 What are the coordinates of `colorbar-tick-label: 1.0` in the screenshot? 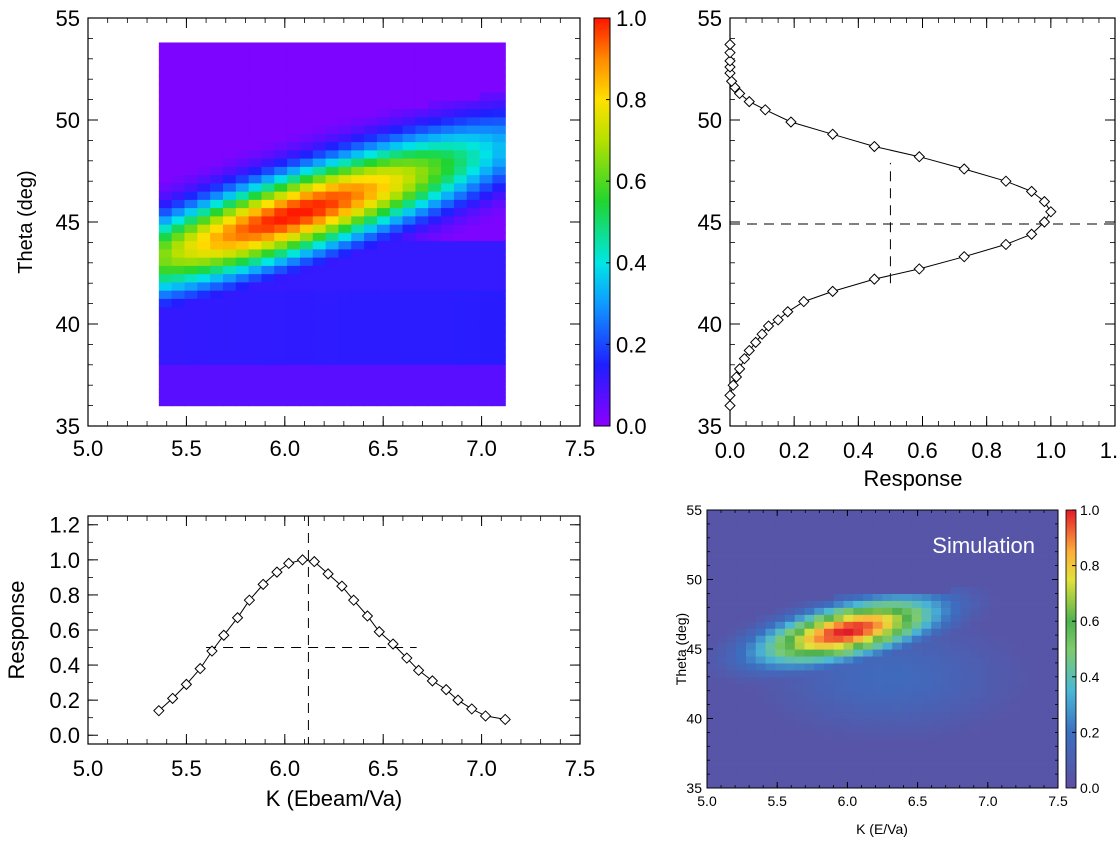 It's located at (631, 18).